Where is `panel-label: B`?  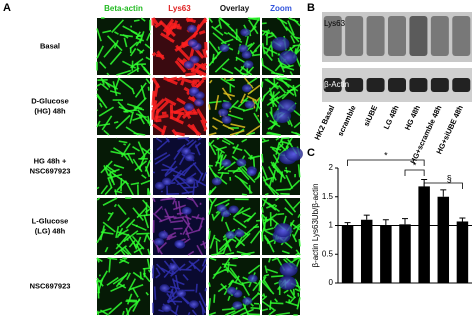 panel-label: B is located at coordinates (311, 8).